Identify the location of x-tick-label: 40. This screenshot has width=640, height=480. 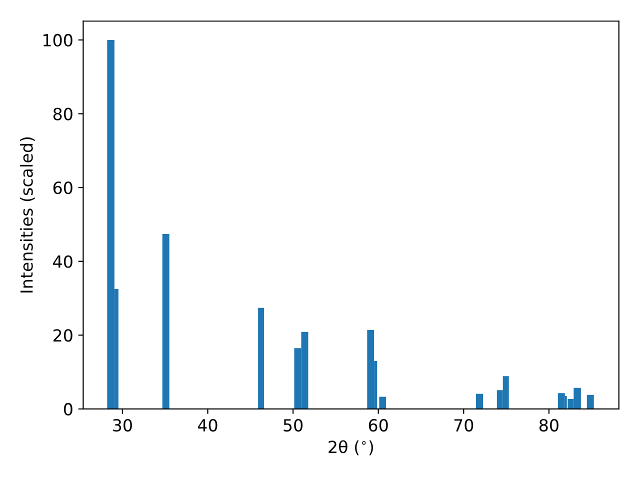
(208, 425).